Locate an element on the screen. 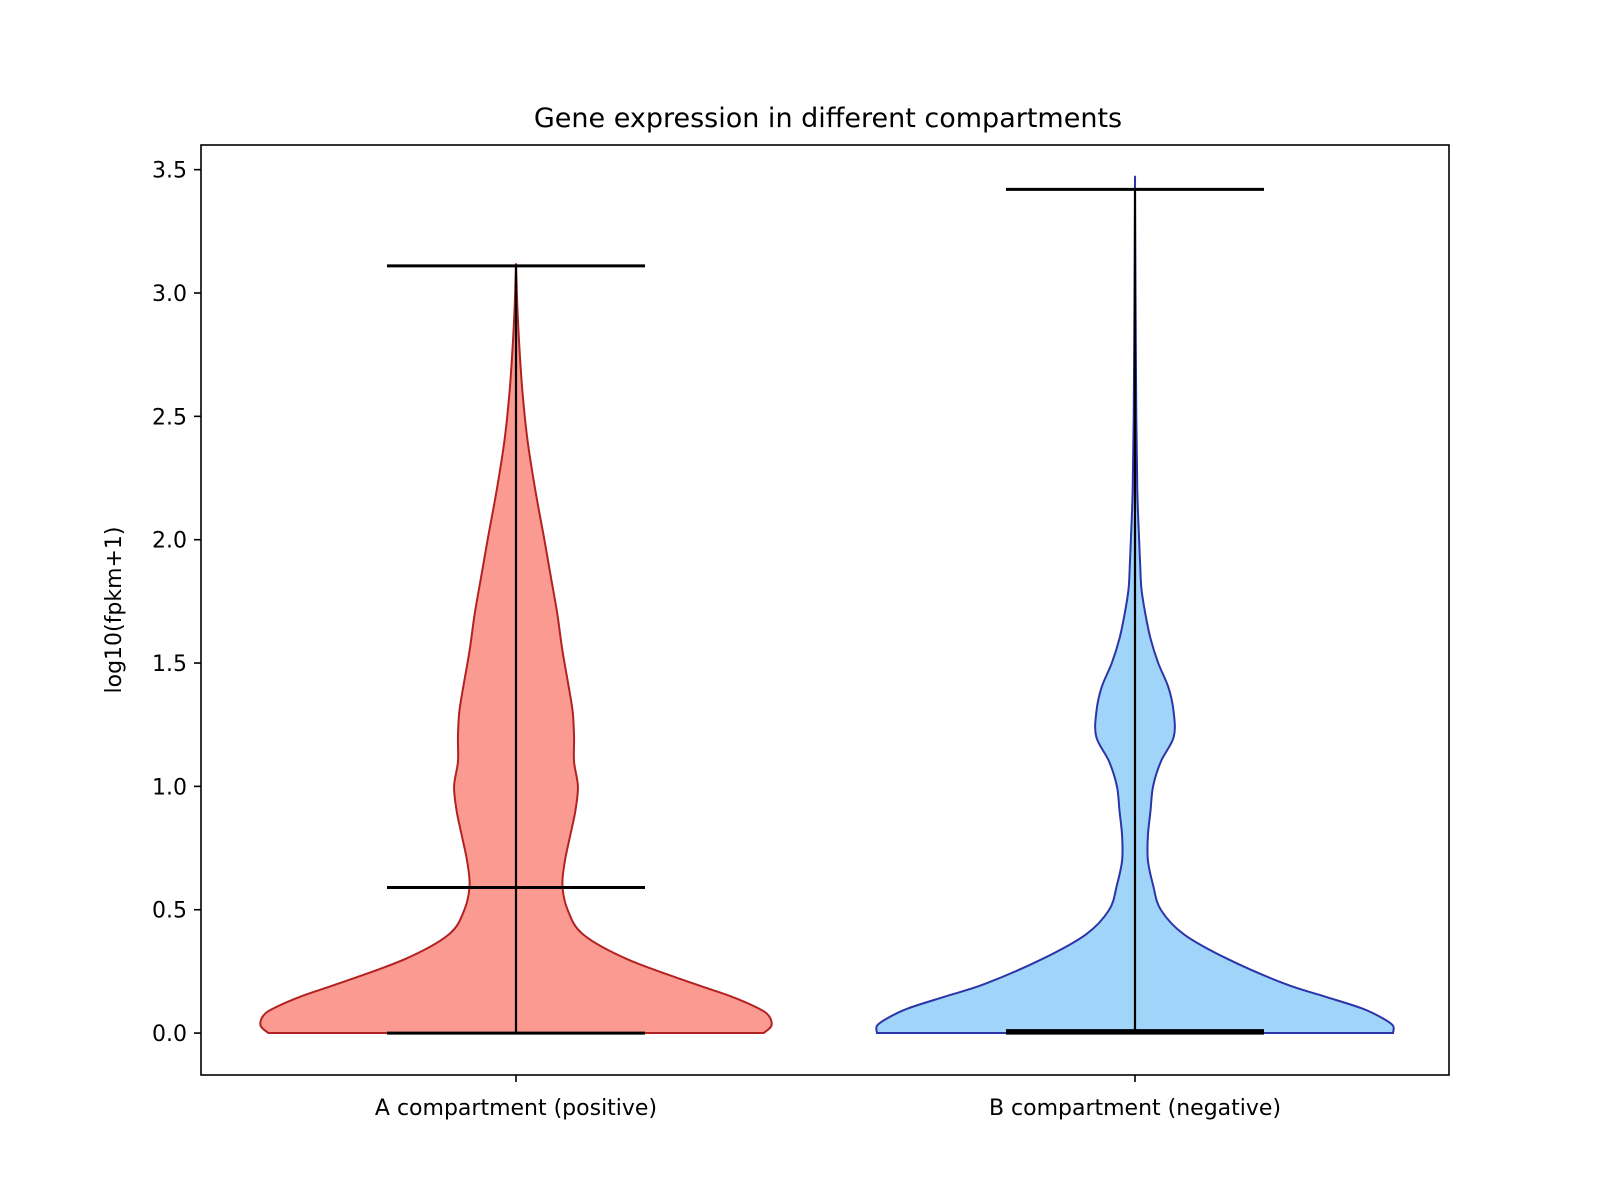  y-tick-label: 2.5 is located at coordinates (169, 417).